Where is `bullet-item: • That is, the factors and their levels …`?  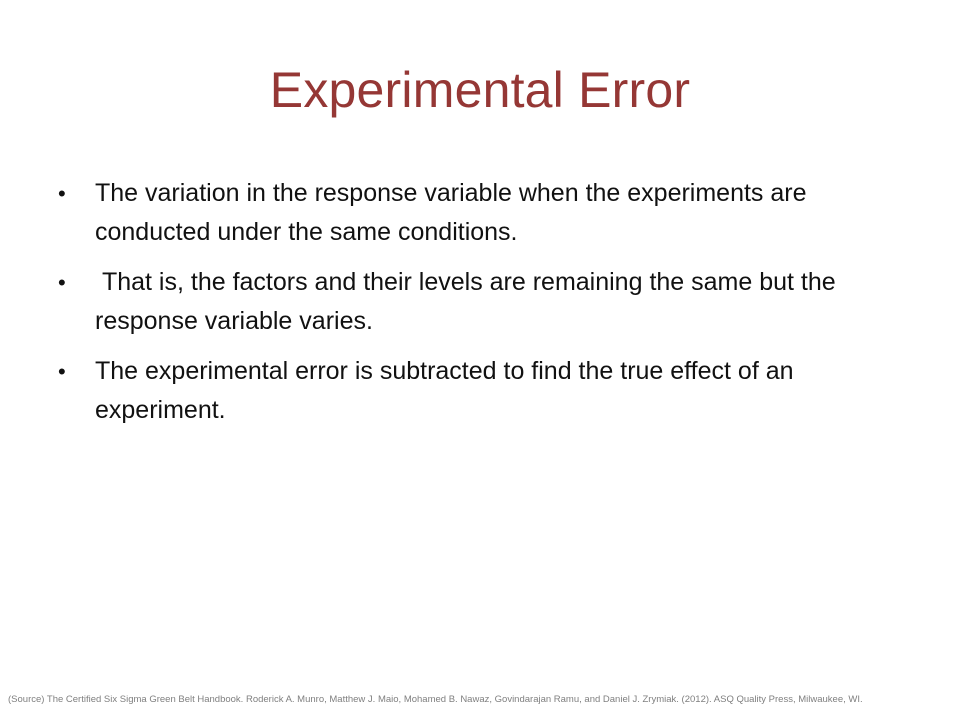
bullet-item: • That is, the factors and their levels … is located at coordinates (483, 302).